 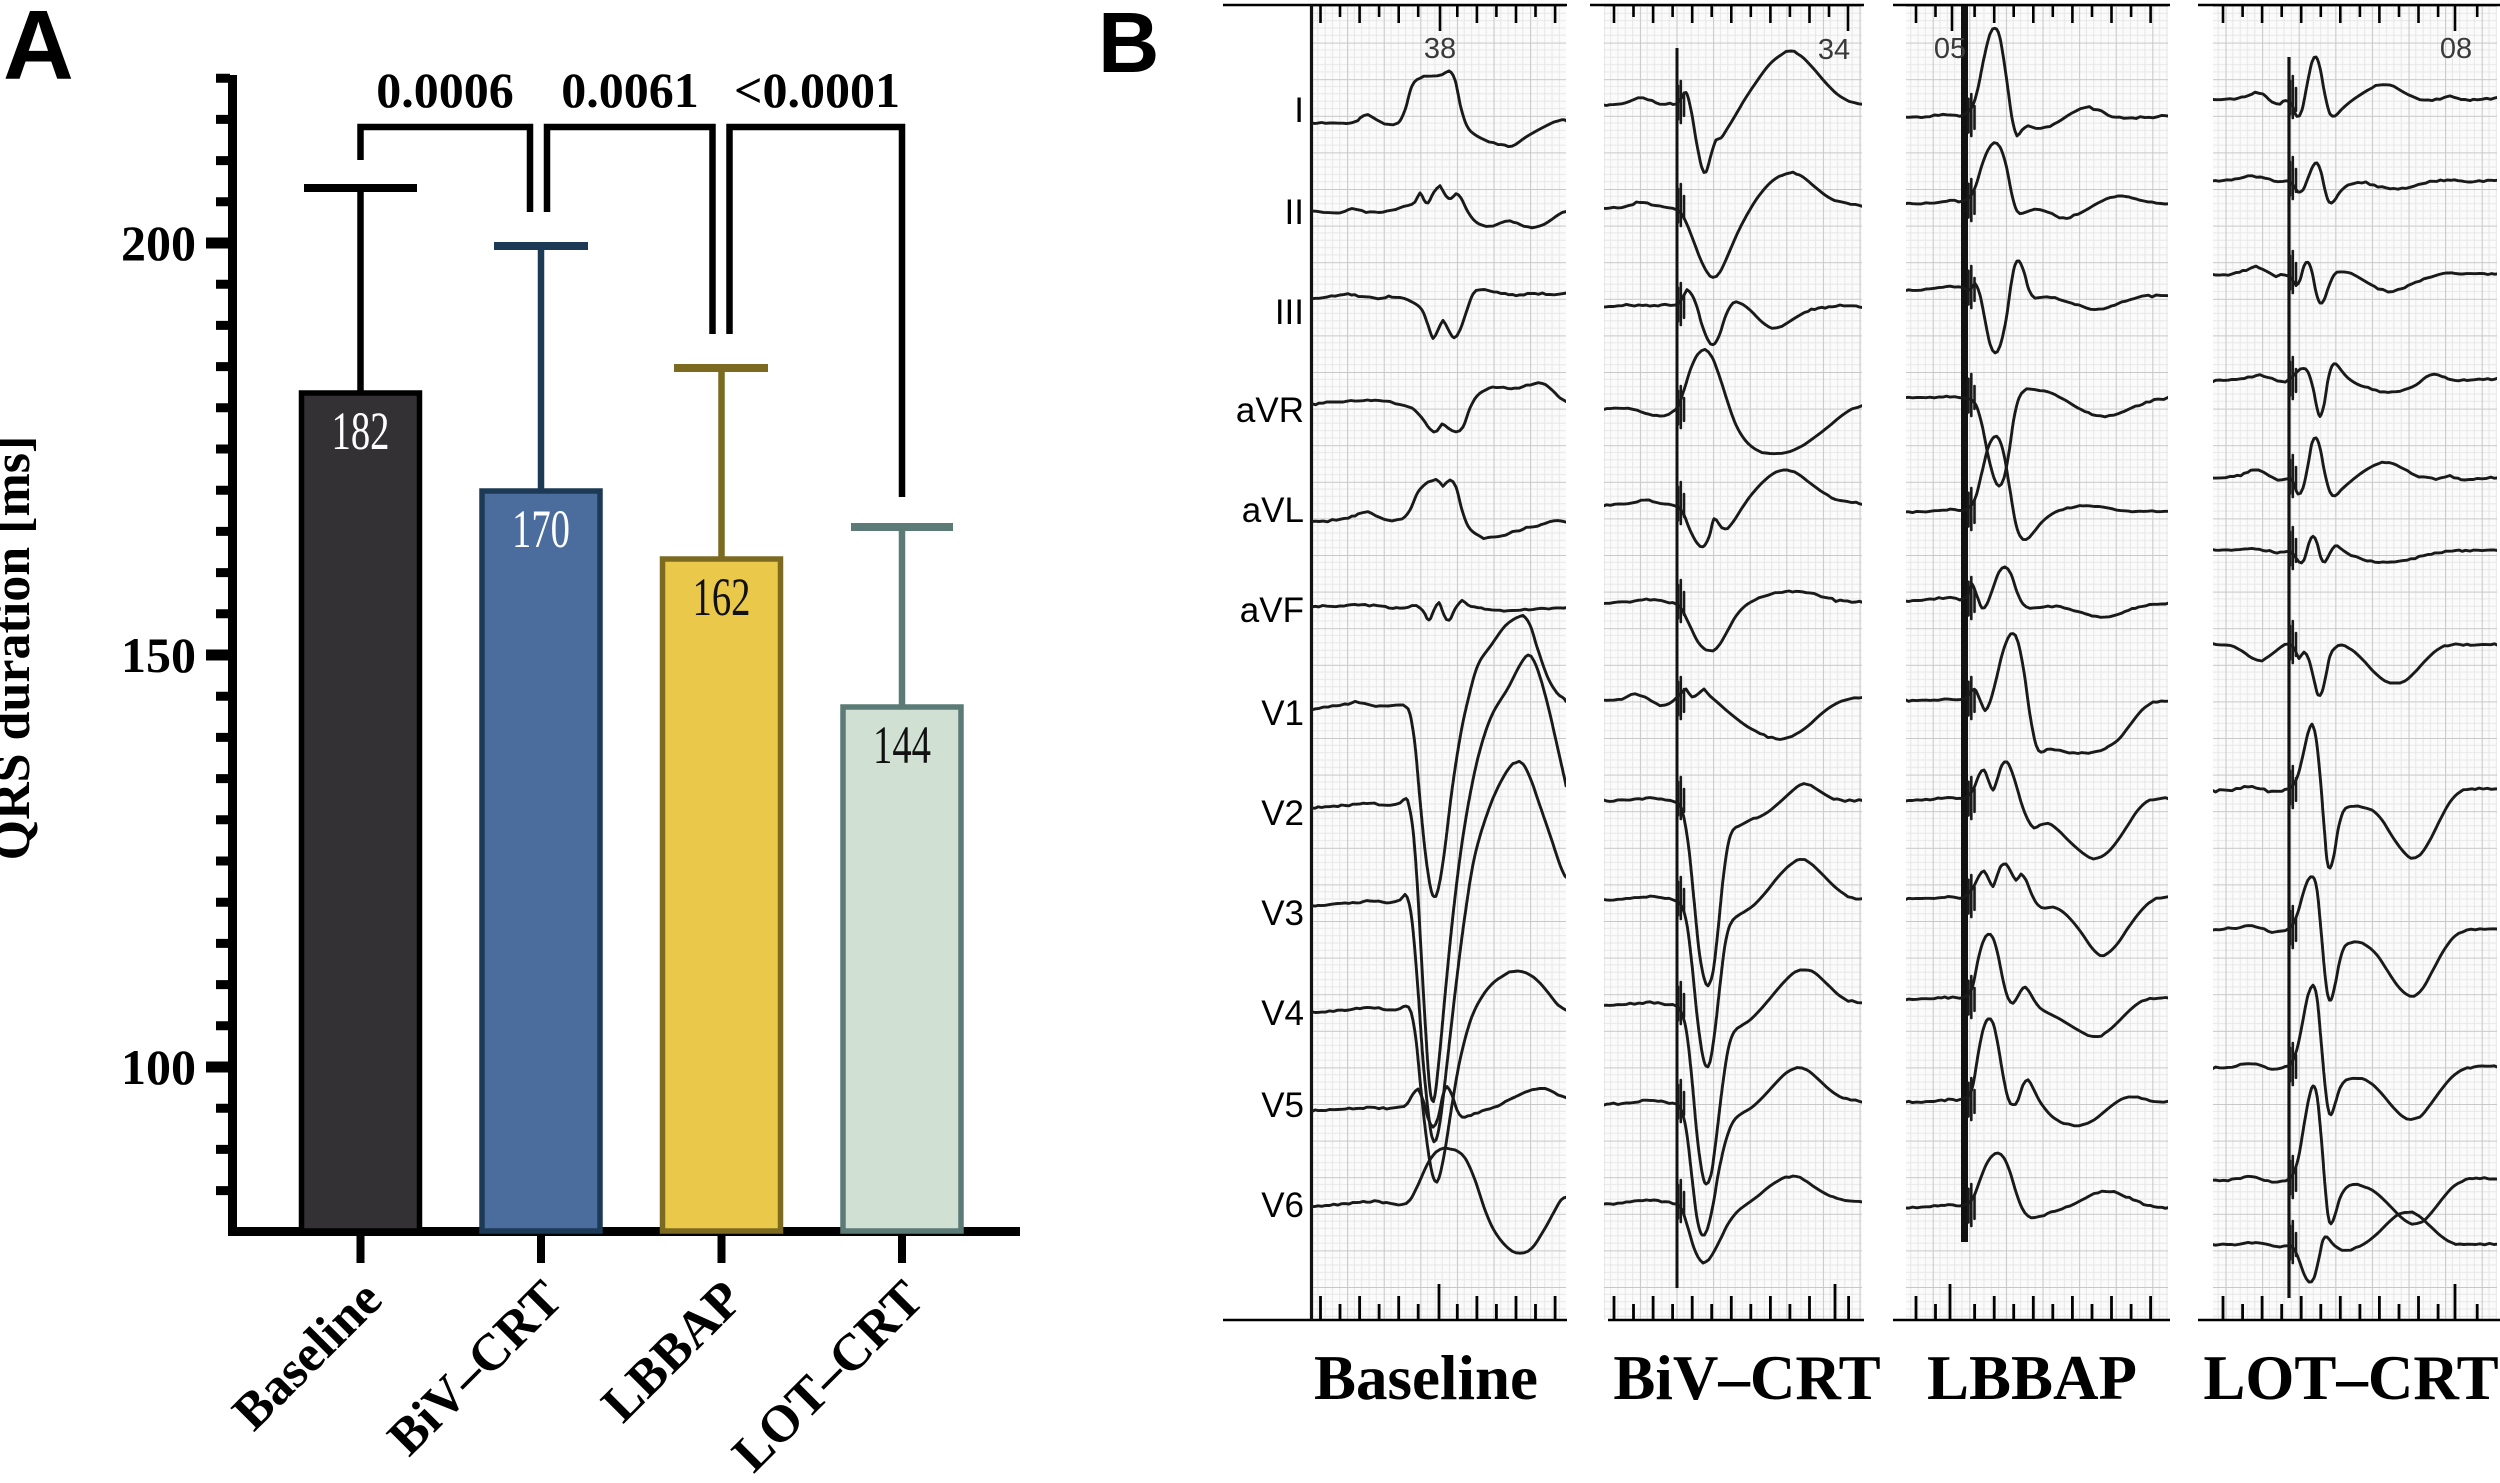 I want to click on svg-text: V1, so click(x=1282, y=713).